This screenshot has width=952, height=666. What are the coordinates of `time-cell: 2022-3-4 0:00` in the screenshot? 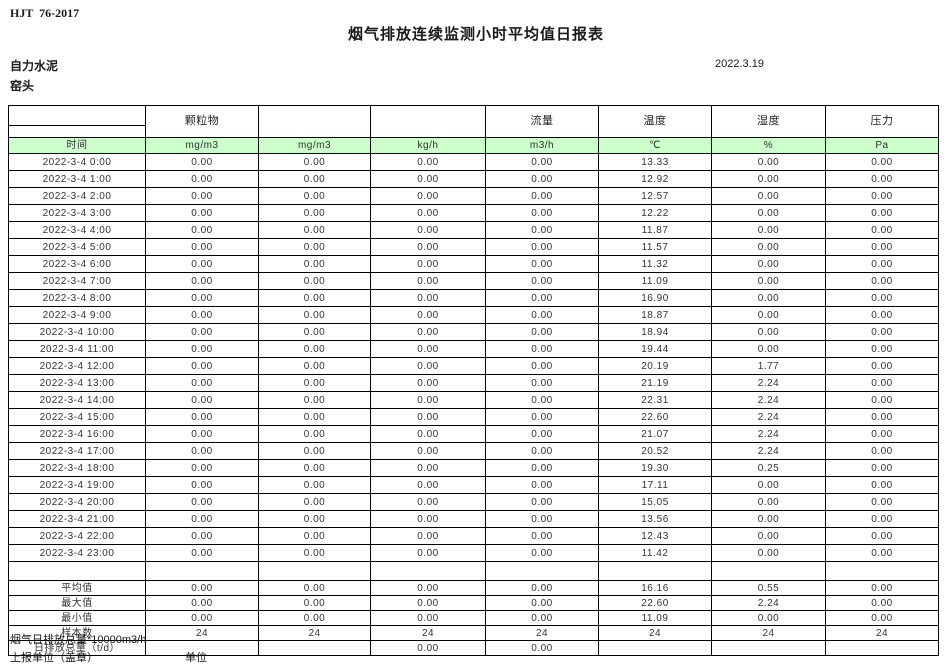 It's located at (77, 162).